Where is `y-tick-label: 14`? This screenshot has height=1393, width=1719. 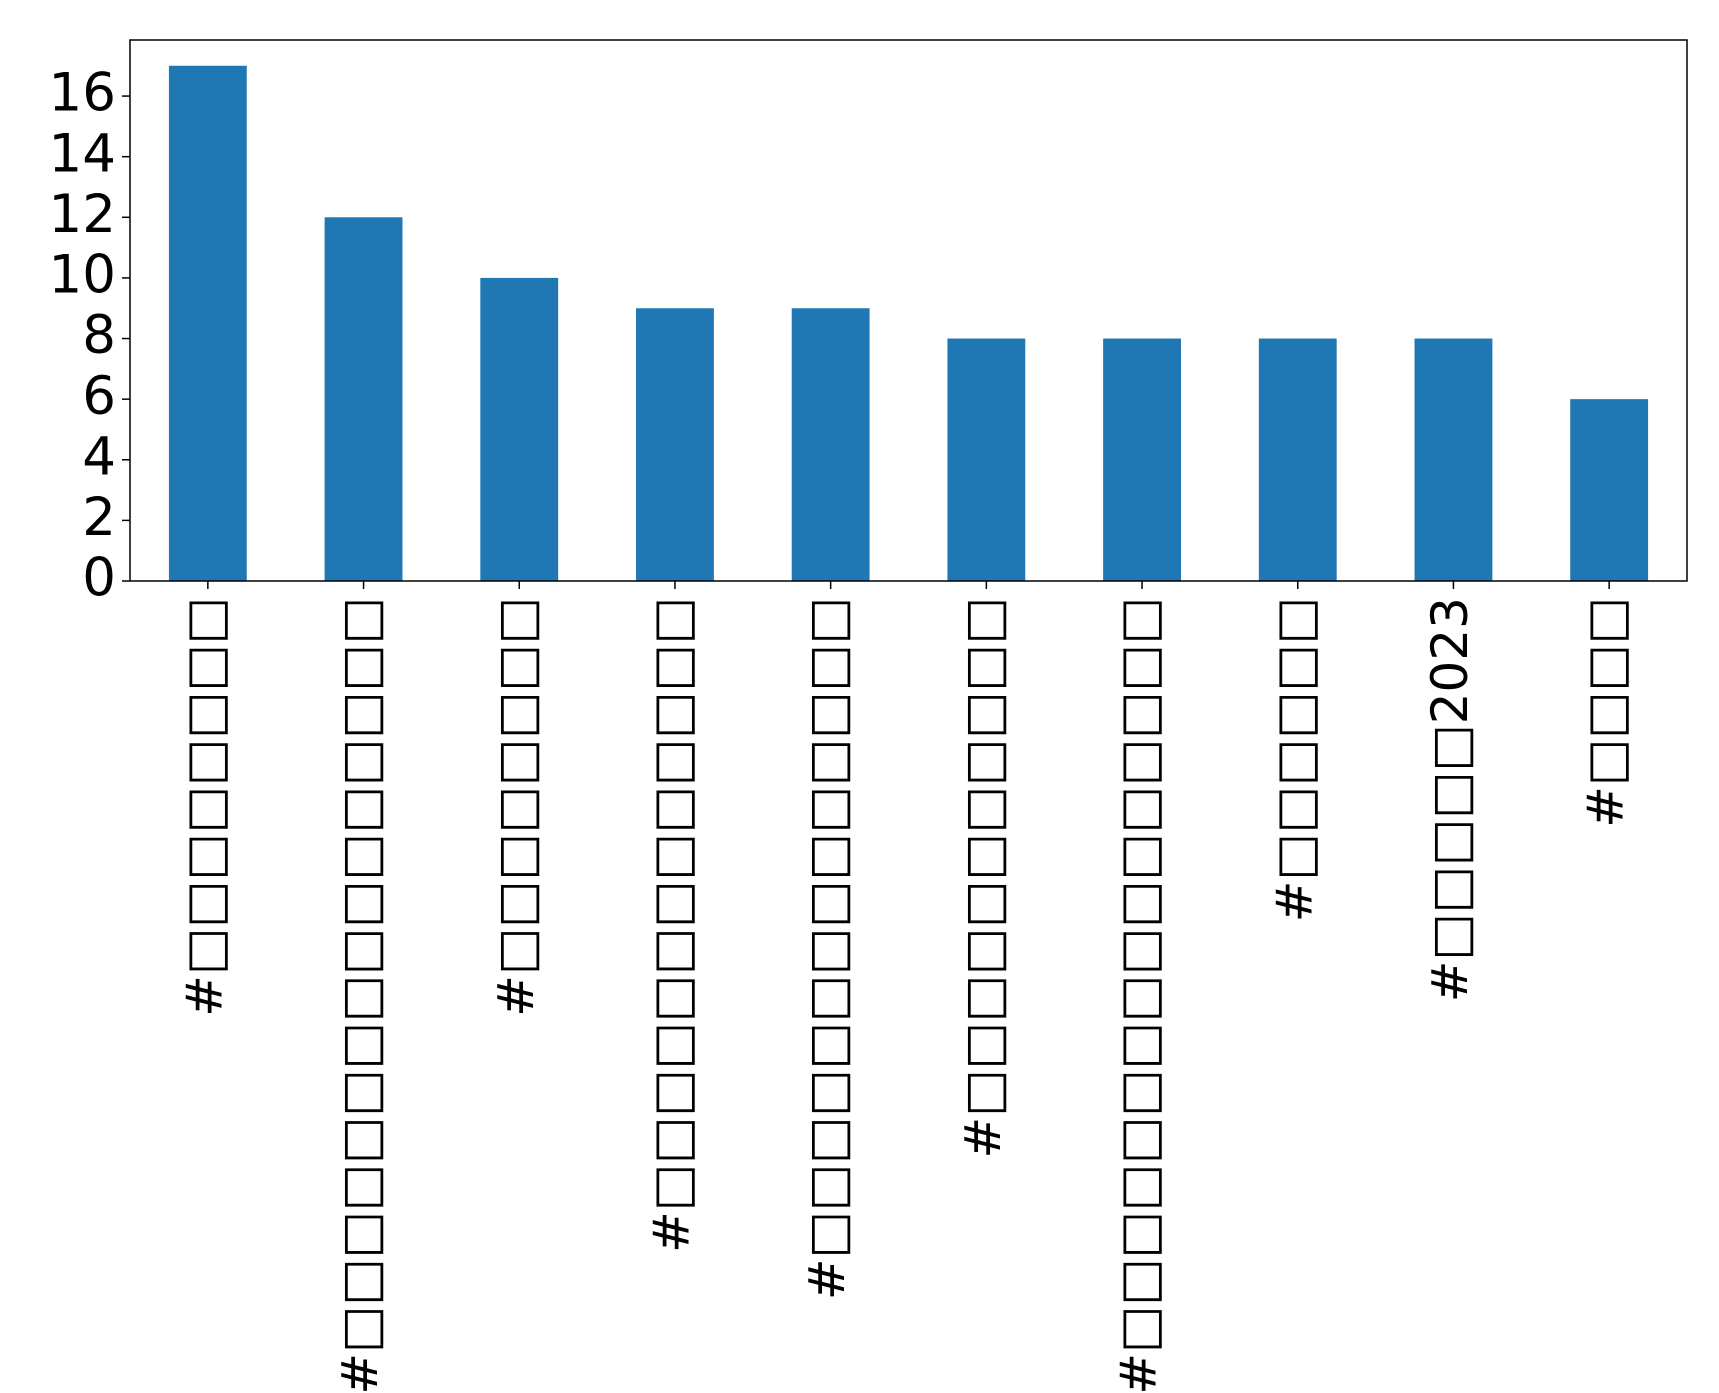 y-tick-label: 14 is located at coordinates (82, 153).